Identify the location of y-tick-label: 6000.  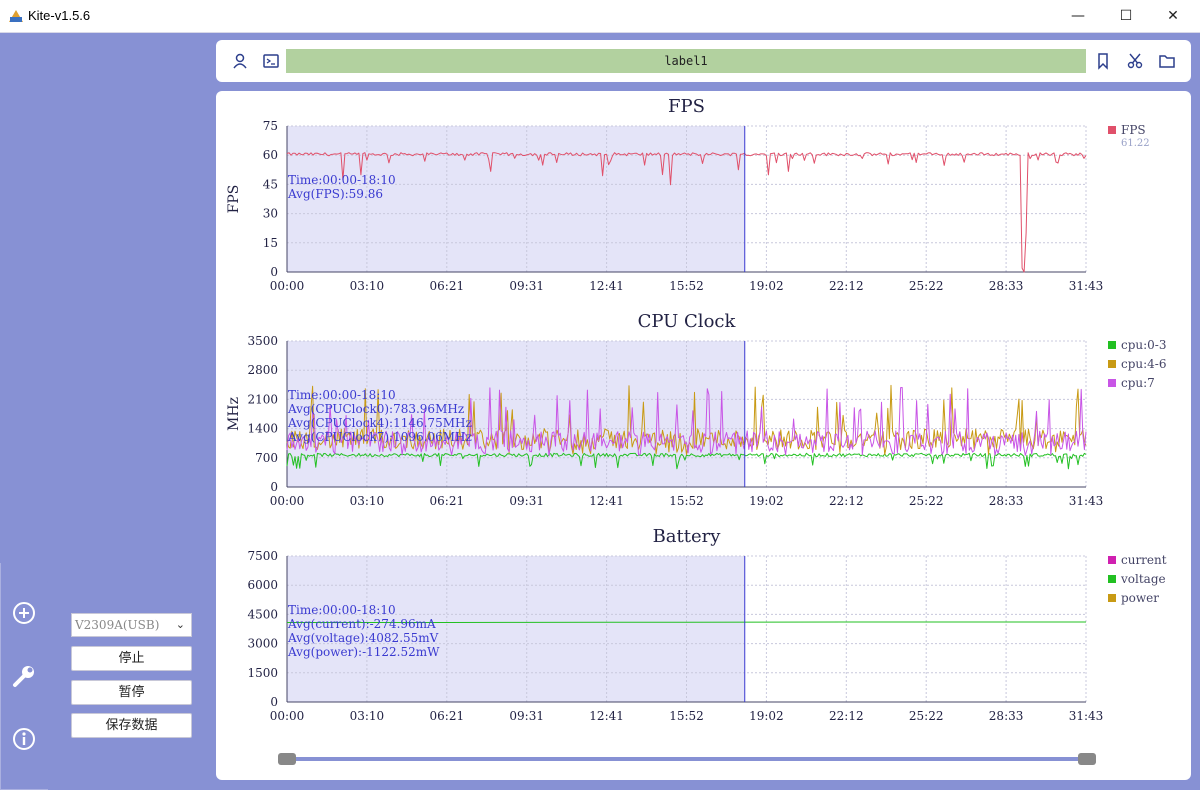
(262, 585).